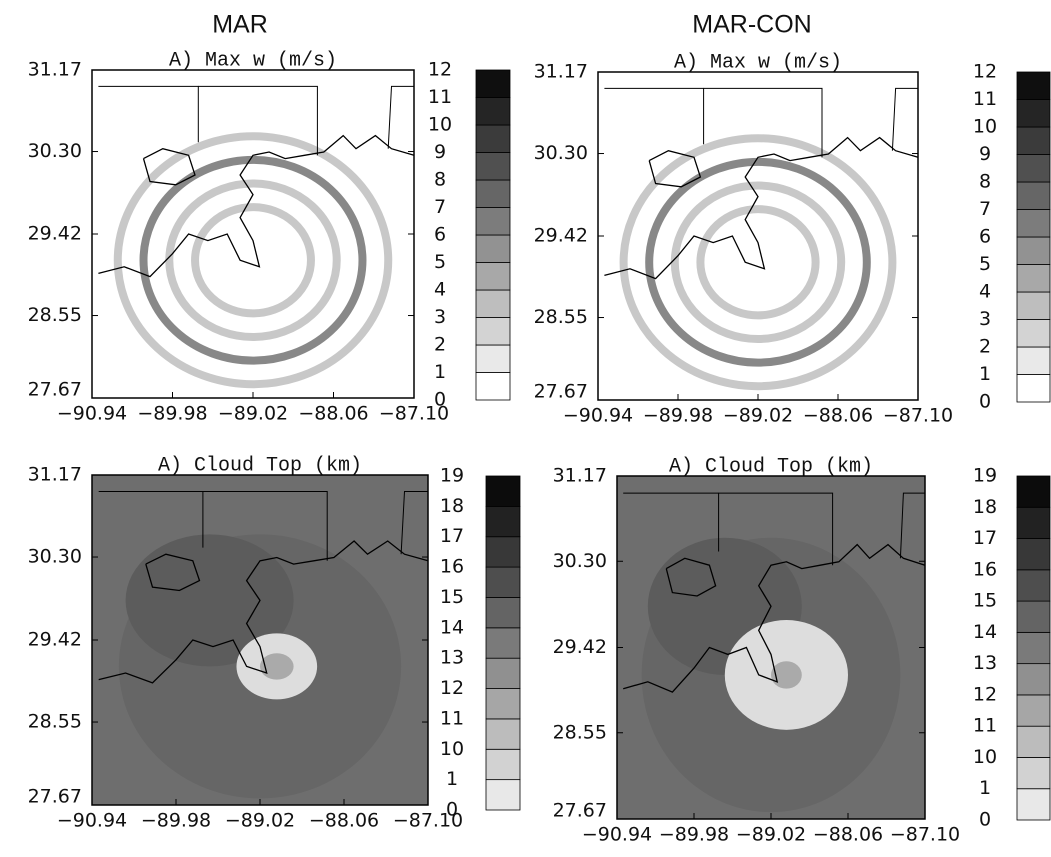  I want to click on map-background, so click(253, 234).